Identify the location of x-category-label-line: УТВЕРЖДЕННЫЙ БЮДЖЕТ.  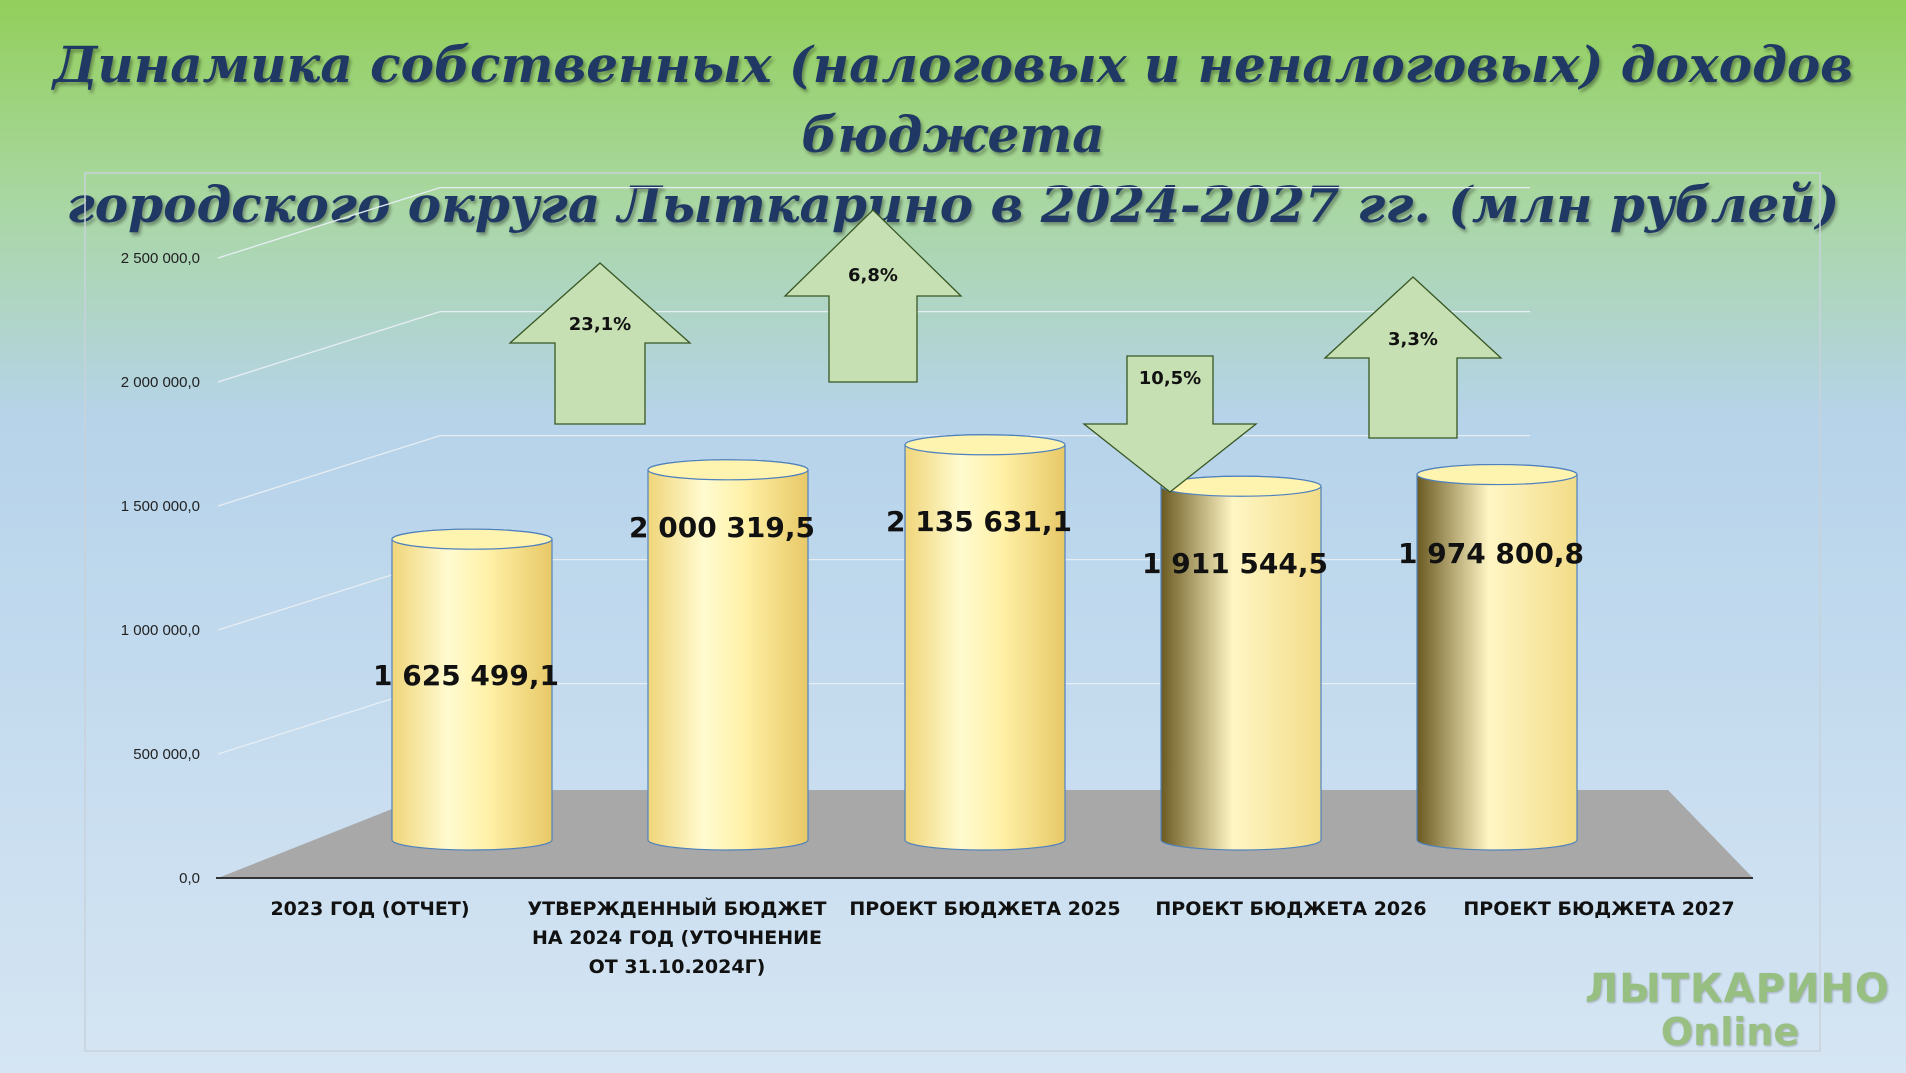
(677, 909).